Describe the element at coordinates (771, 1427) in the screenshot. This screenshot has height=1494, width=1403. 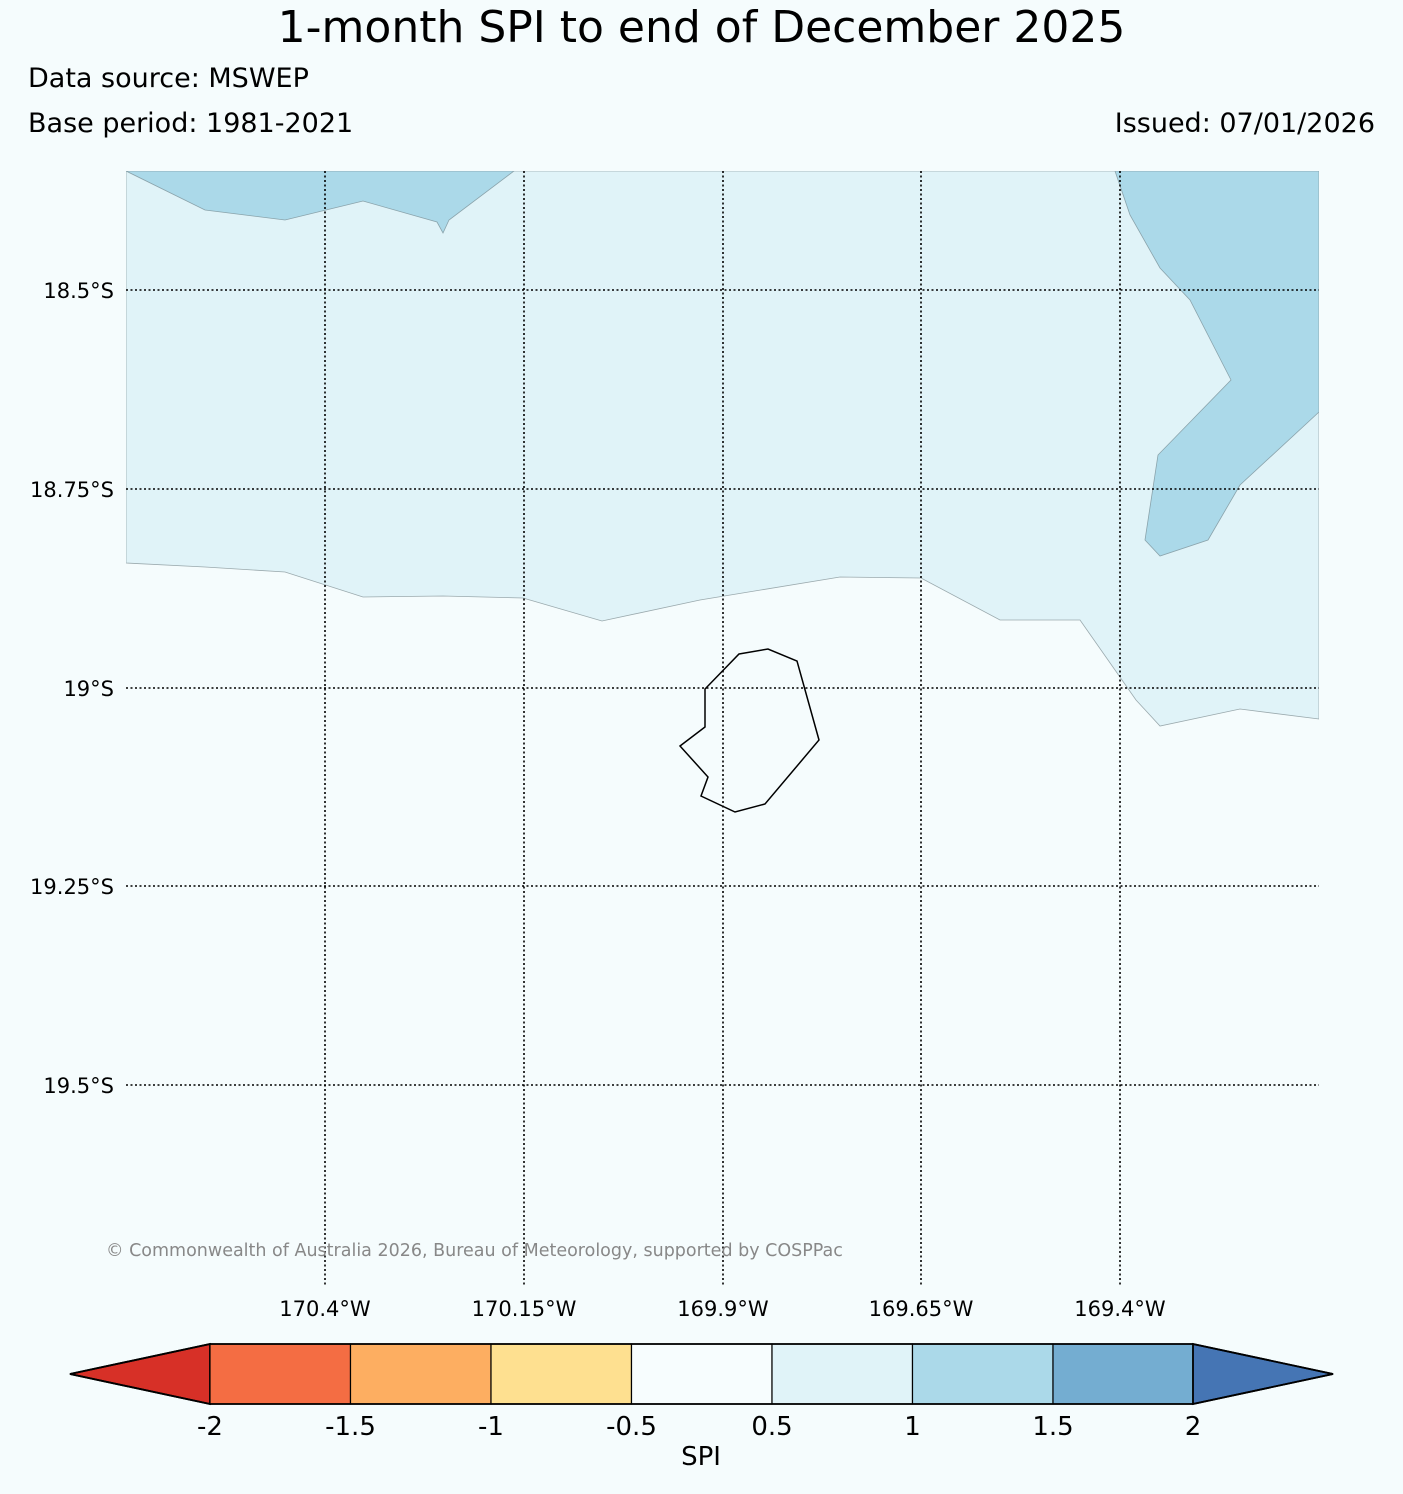
I see `colorbar-tick-label: 0.5` at that location.